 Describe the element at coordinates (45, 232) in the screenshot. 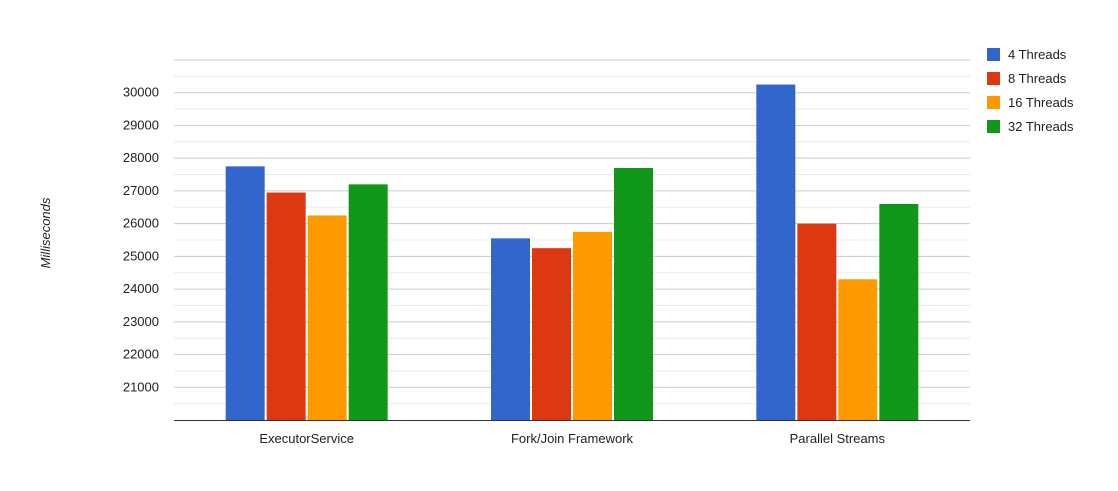

I see `y-axis-label: Milliseconds` at that location.